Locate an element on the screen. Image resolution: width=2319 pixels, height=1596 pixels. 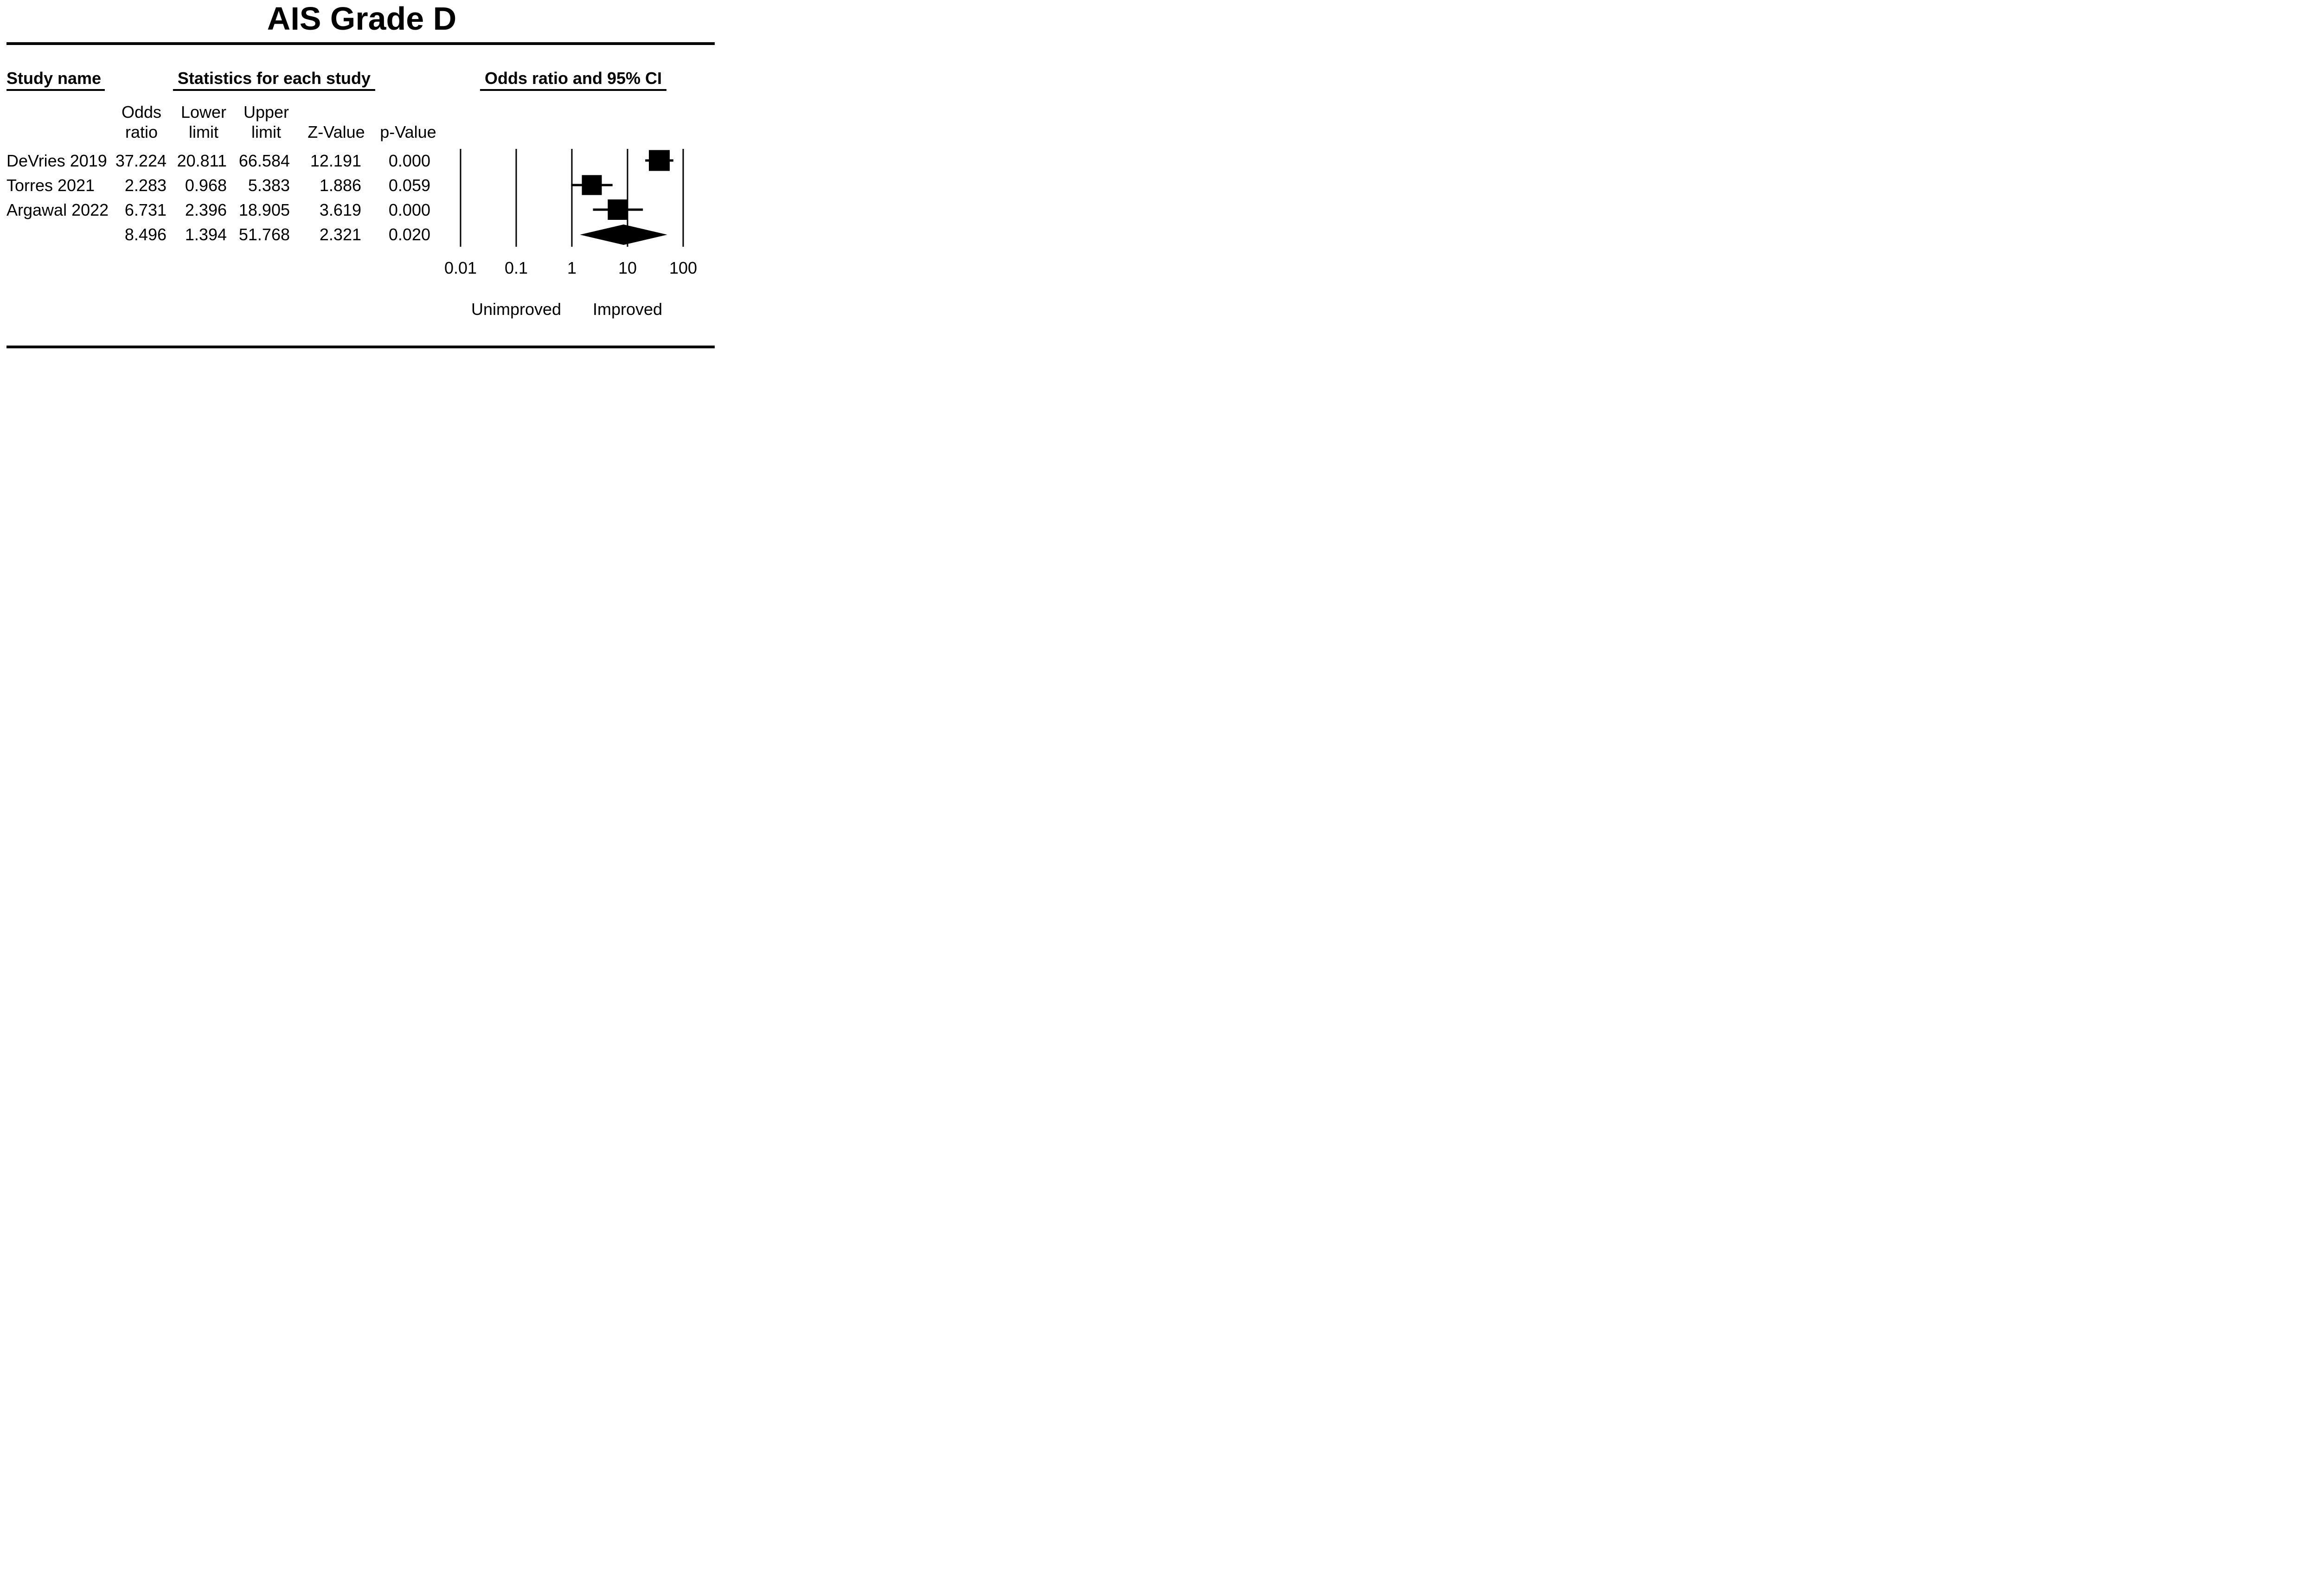
page-title: AIS Grade D is located at coordinates (362, 18).